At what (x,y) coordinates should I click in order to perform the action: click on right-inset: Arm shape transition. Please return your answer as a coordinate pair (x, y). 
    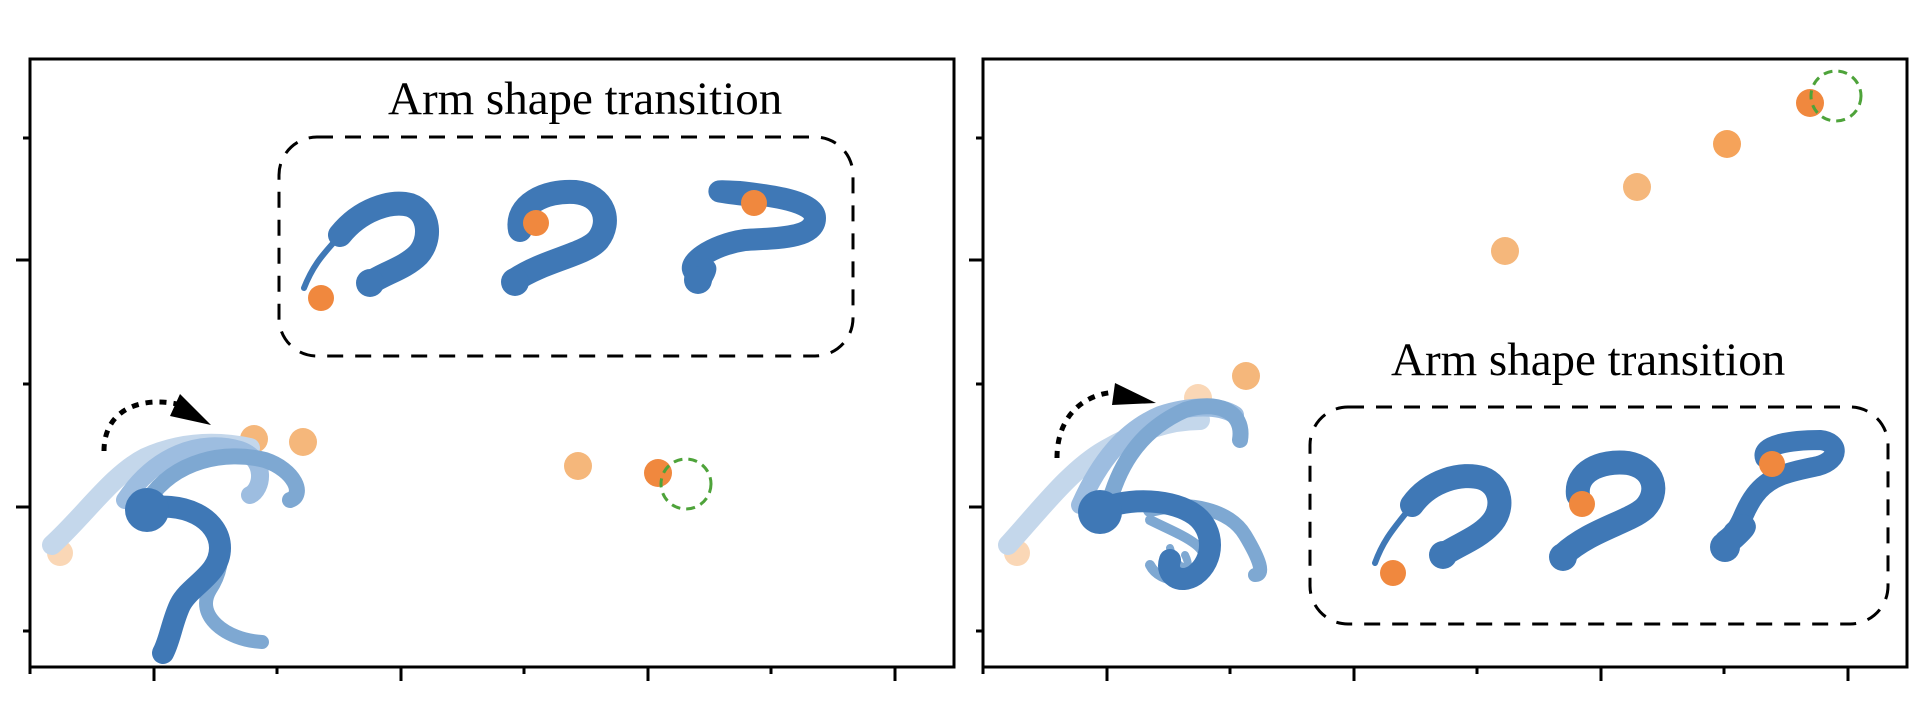
    Looking at the image, I should click on (1599, 480).